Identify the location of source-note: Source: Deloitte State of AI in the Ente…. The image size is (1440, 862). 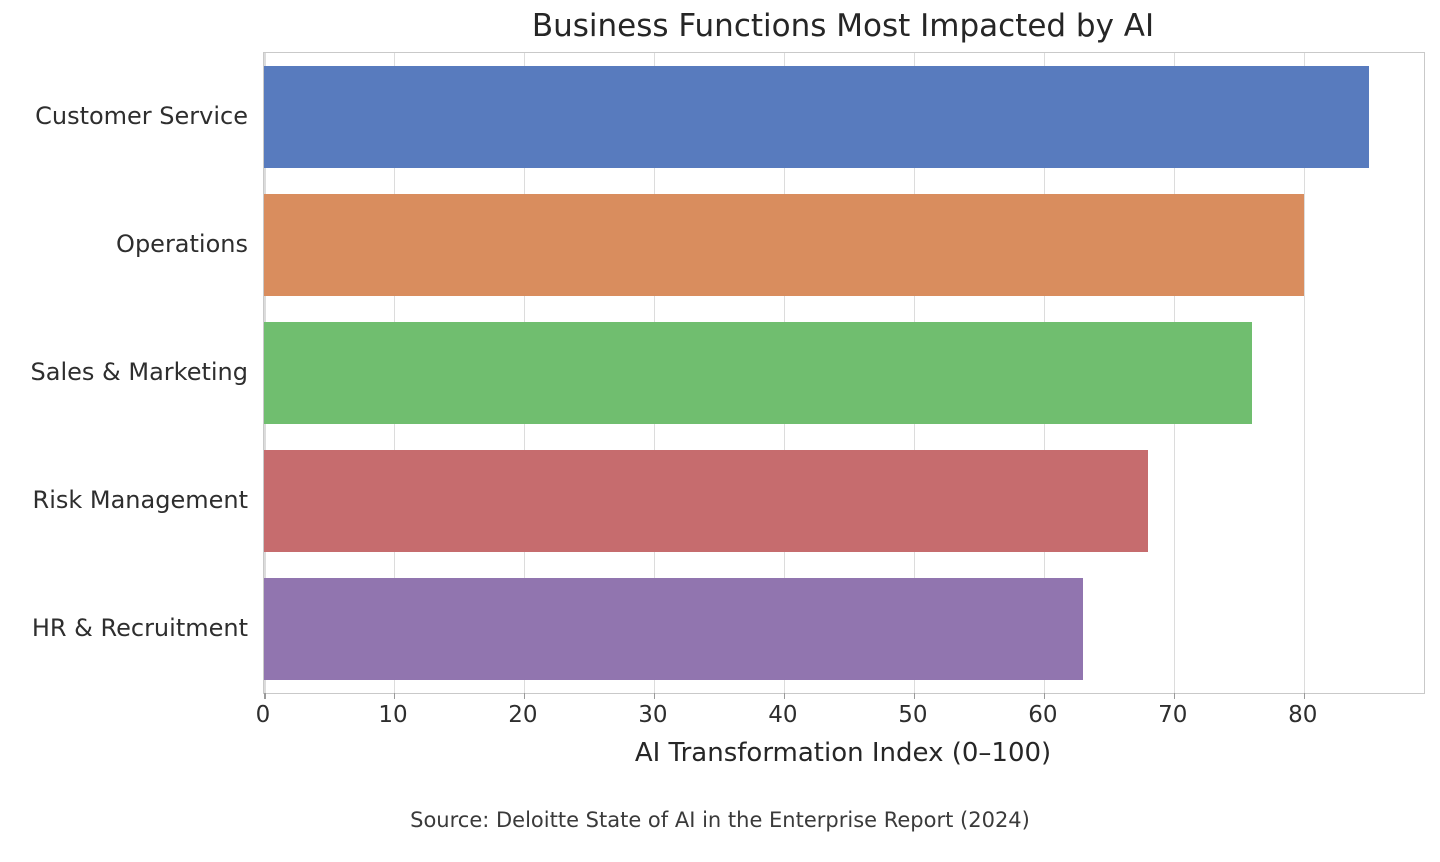
(720, 820).